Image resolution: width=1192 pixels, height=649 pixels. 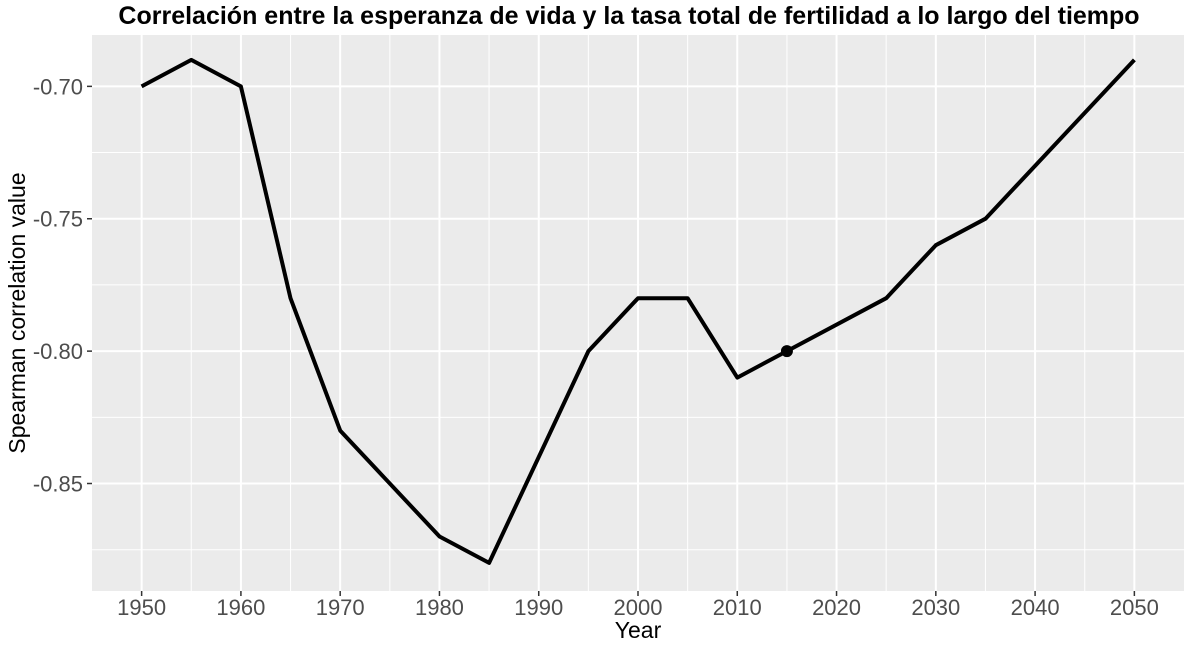 What do you see at coordinates (836, 607) in the screenshot?
I see `x-tick-label: 2020` at bounding box center [836, 607].